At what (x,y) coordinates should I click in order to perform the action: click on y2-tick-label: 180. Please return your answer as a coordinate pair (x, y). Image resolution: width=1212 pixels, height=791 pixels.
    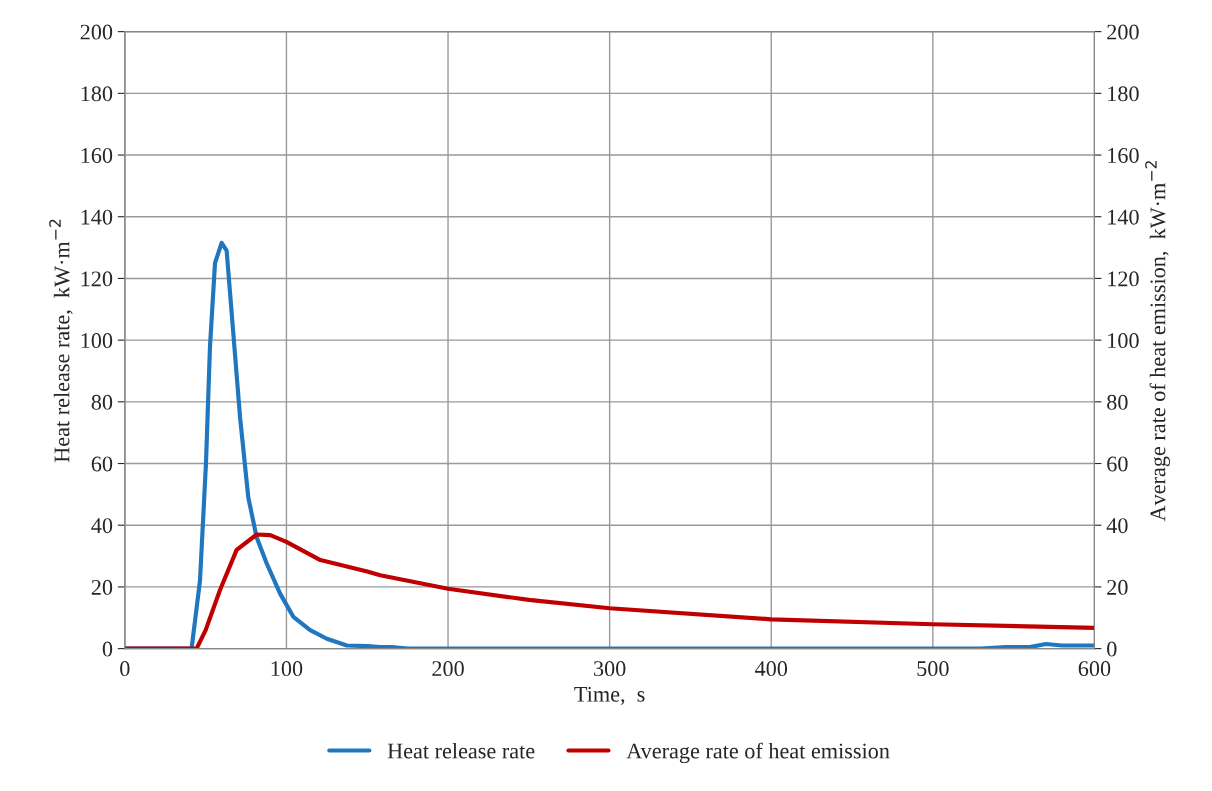
    Looking at the image, I should click on (1123, 94).